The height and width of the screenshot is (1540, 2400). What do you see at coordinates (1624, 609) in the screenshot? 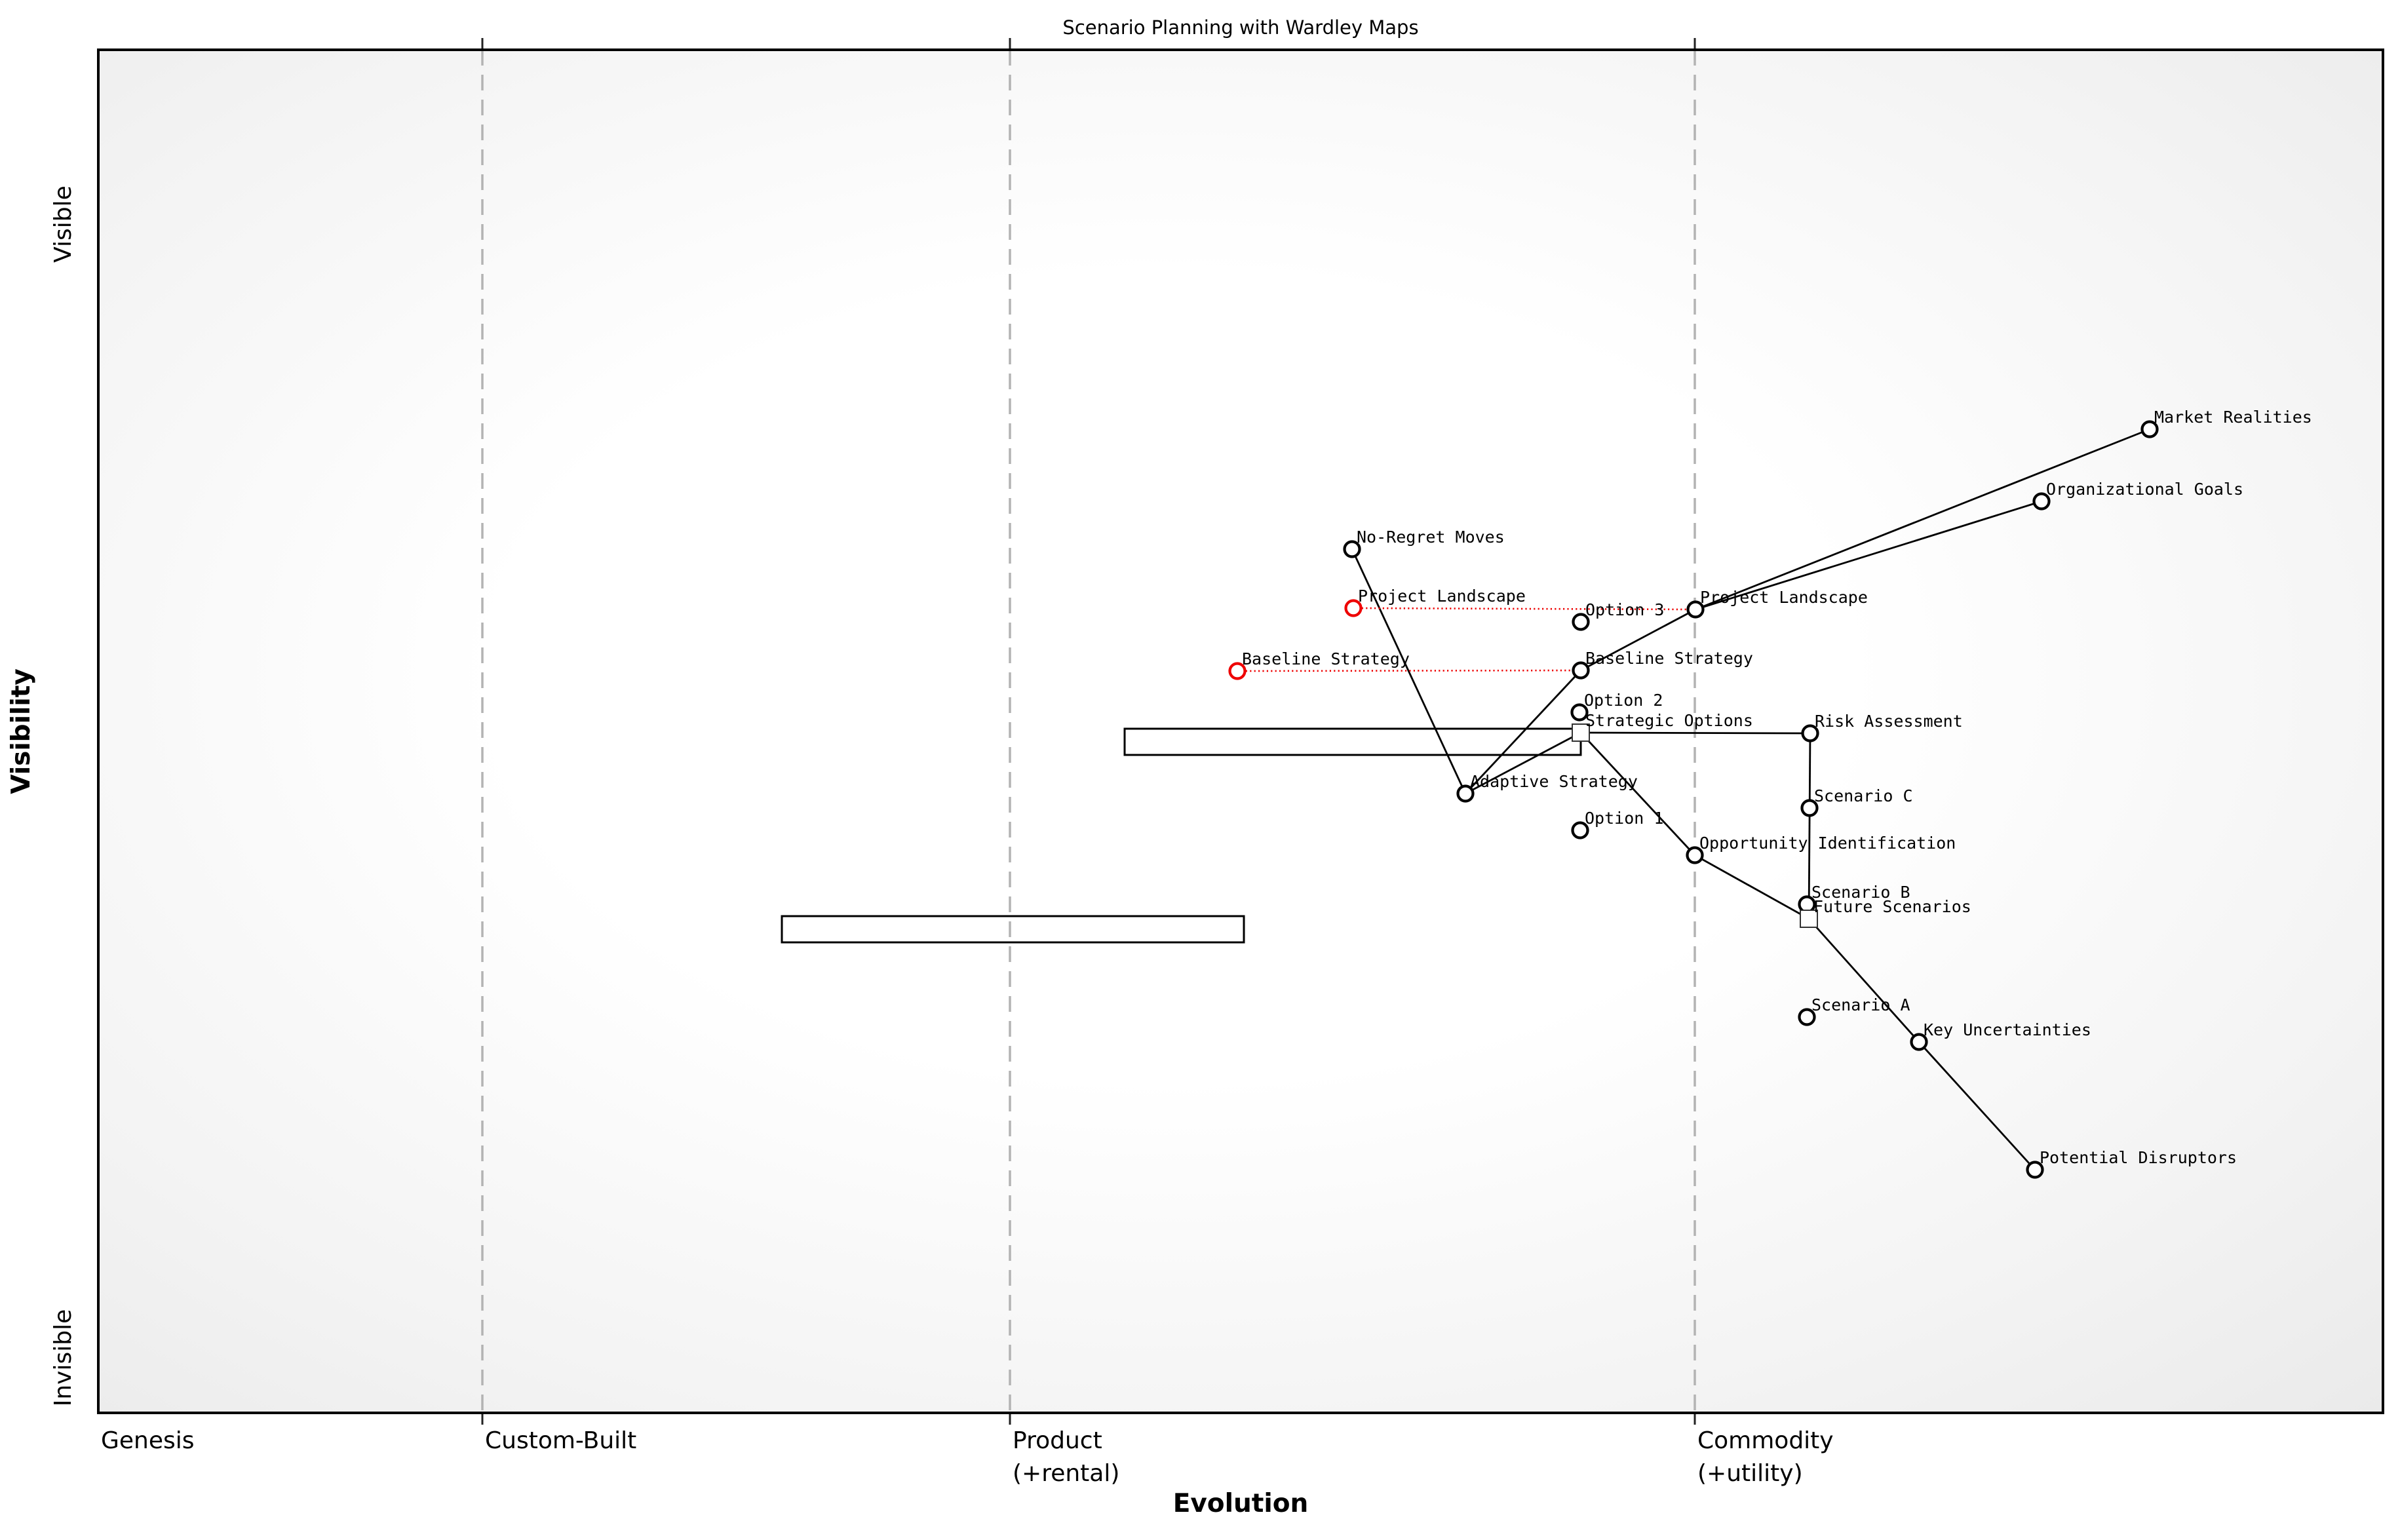
I see `label-option-3: Option 3` at bounding box center [1624, 609].